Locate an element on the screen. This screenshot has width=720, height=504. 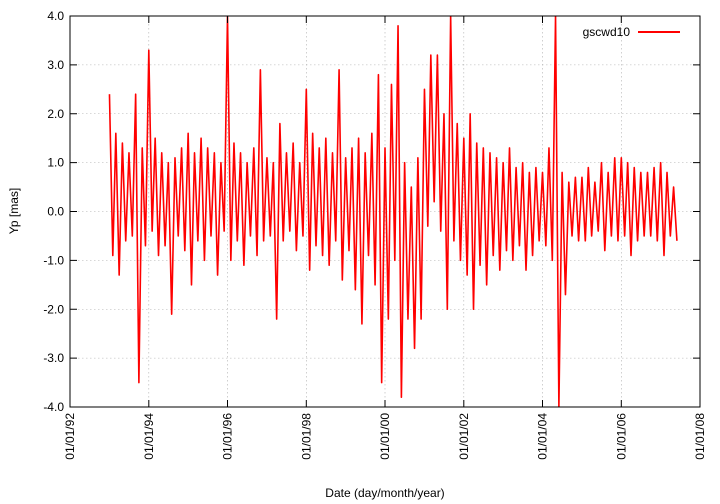
x-tick-label: 01/01/06 is located at coordinates (621, 436).